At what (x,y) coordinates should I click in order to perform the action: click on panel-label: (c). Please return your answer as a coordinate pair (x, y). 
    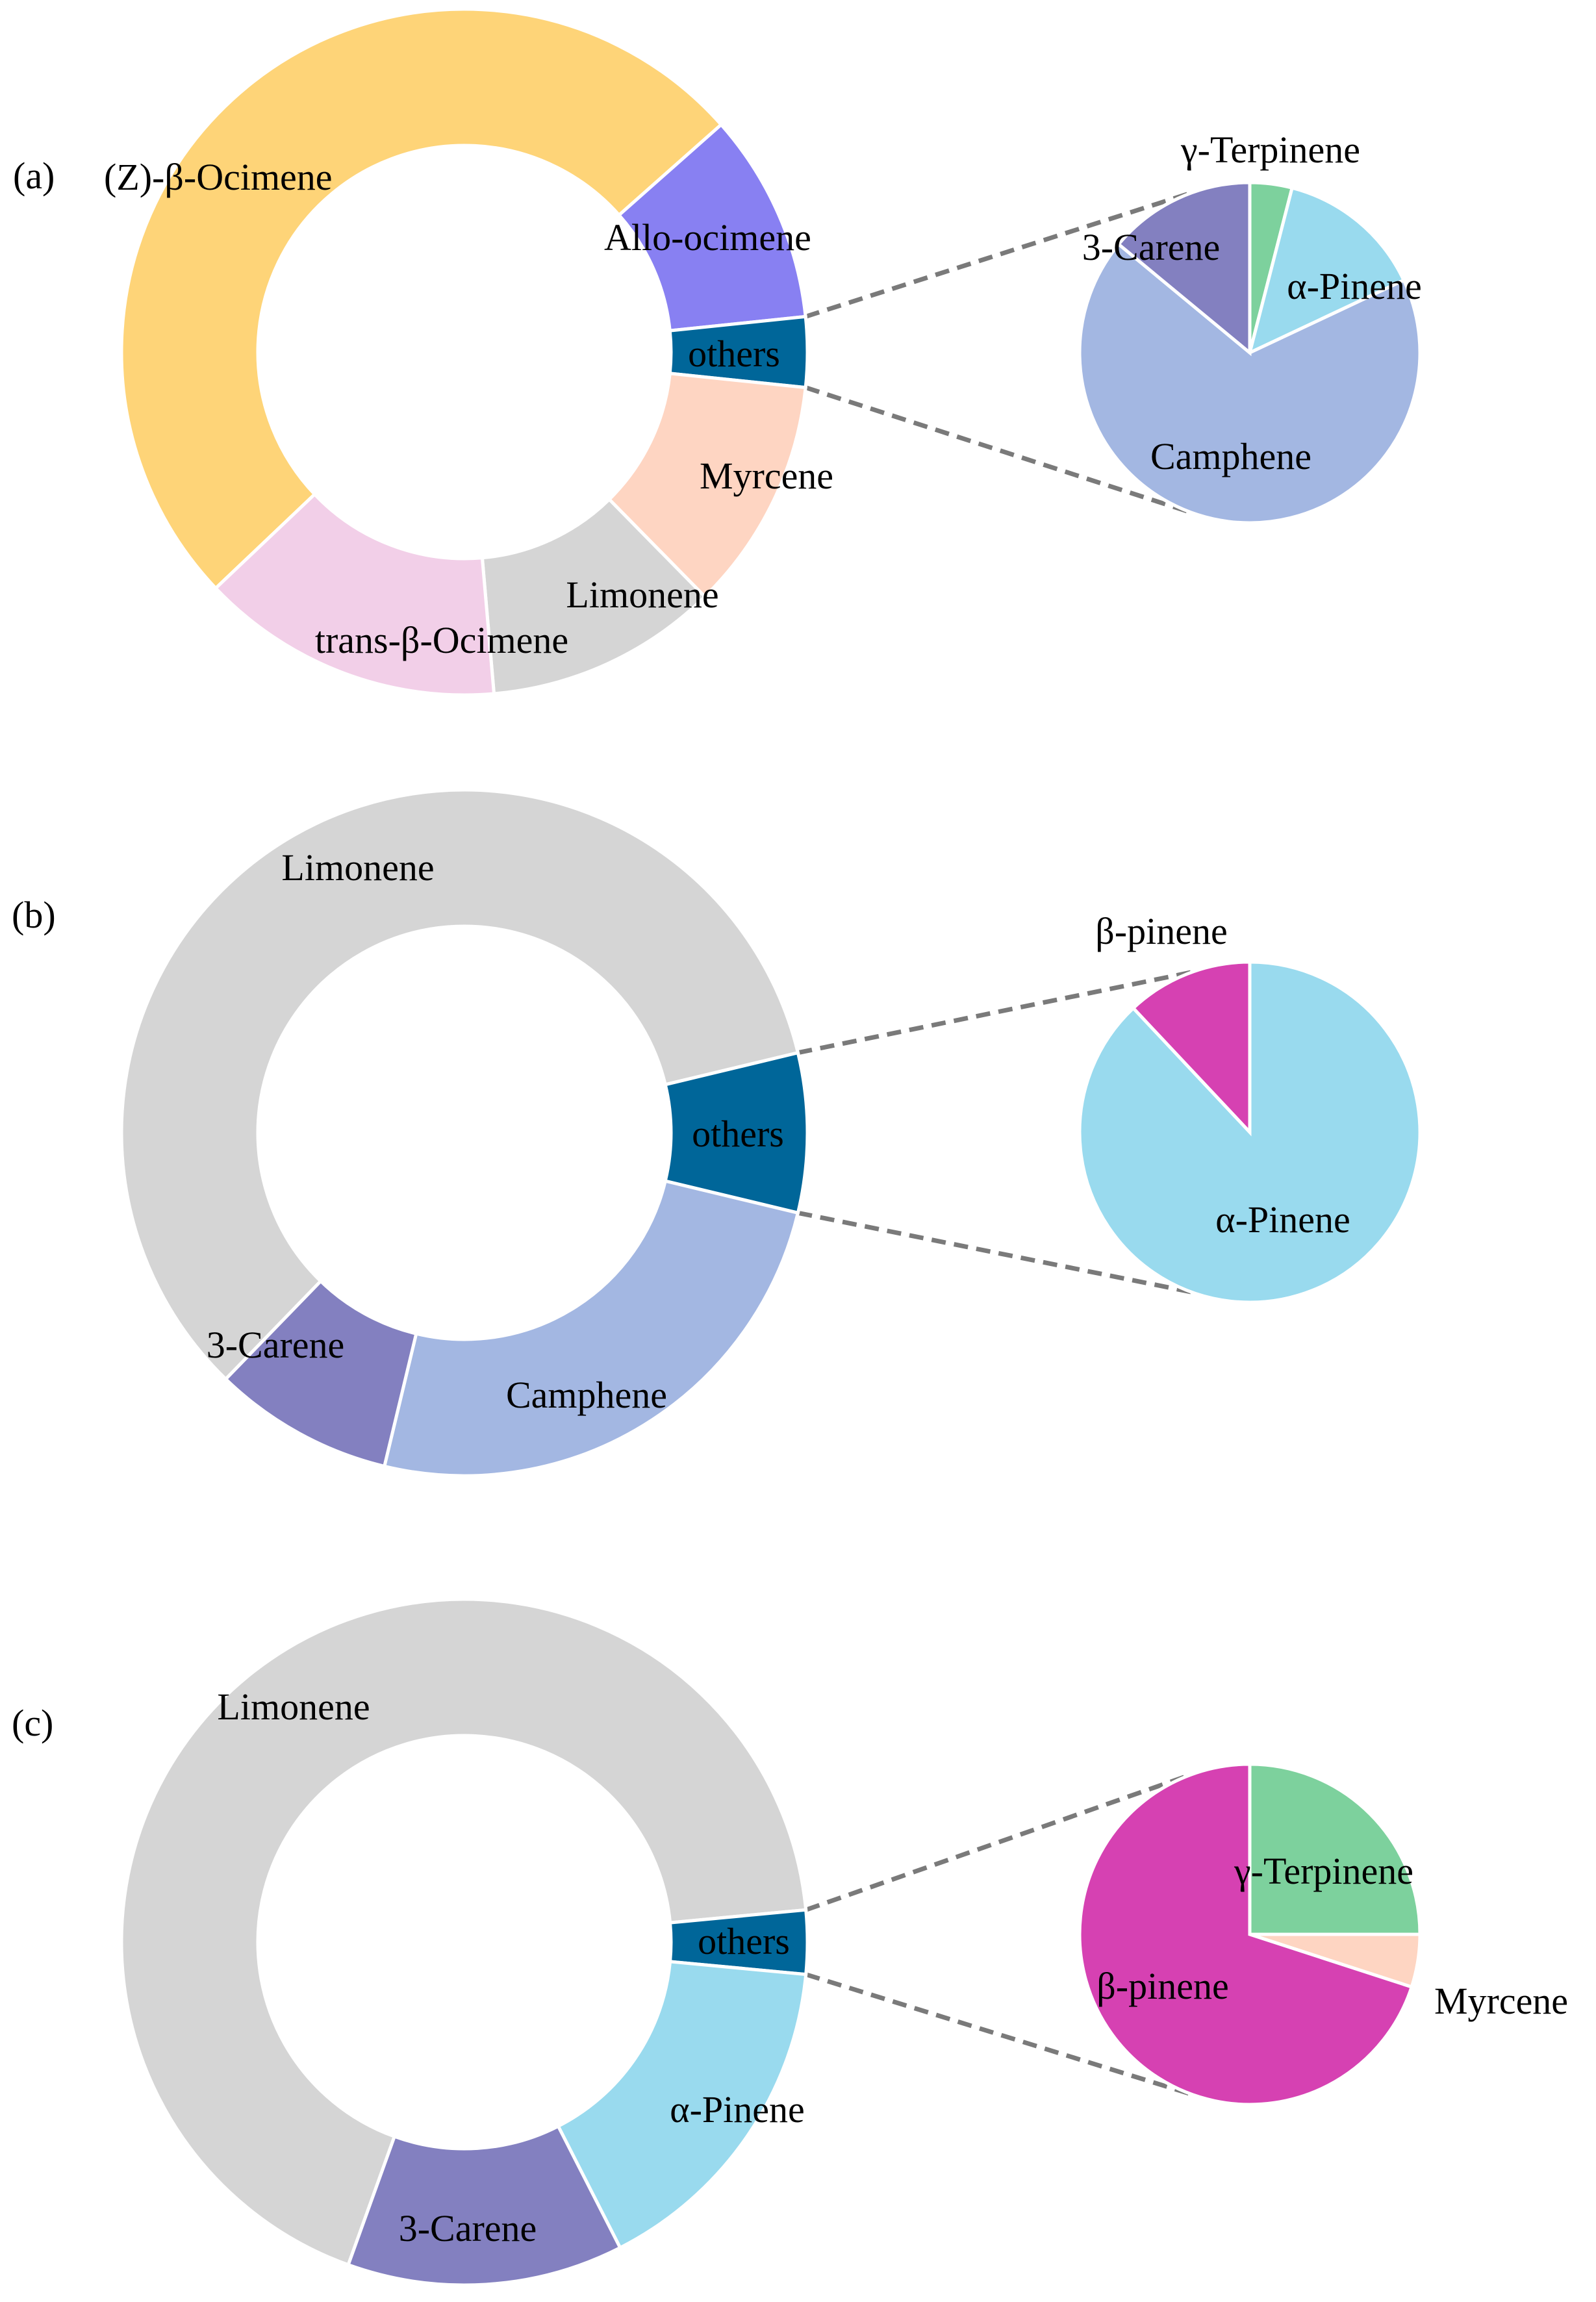
    Looking at the image, I should click on (32, 1723).